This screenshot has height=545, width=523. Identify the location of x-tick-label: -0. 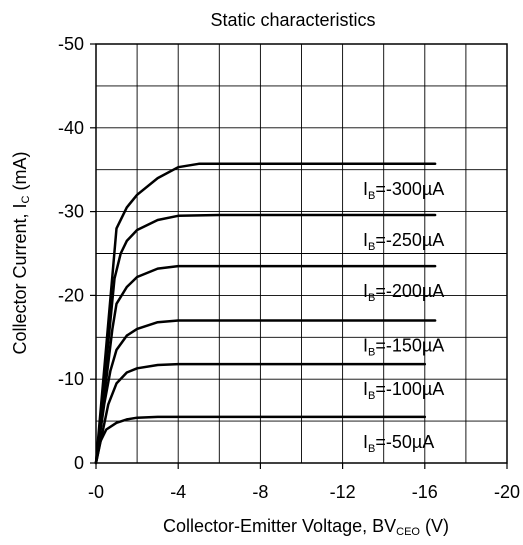
(96, 492).